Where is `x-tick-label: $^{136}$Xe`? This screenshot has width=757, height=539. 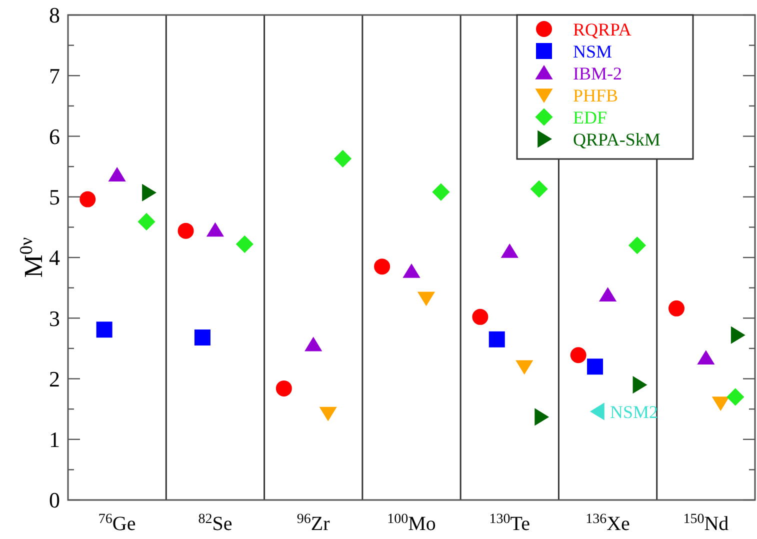
x-tick-label: $^{136}$Xe is located at coordinates (608, 523).